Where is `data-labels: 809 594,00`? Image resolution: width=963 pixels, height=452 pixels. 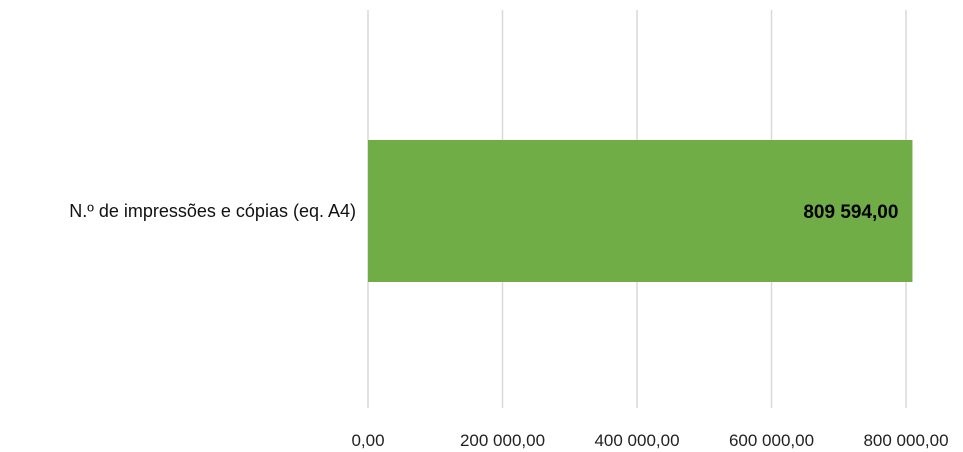 data-labels: 809 594,00 is located at coordinates (850, 212).